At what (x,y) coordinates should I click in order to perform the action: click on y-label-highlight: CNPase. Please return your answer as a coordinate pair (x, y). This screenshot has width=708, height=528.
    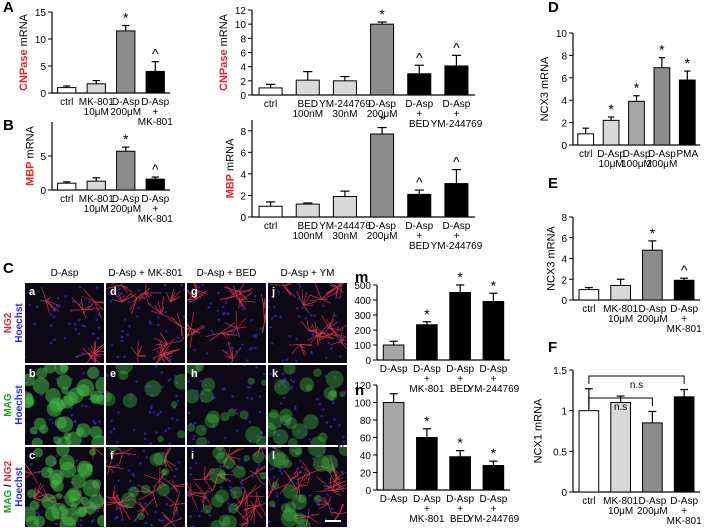
    Looking at the image, I should click on (24, 70).